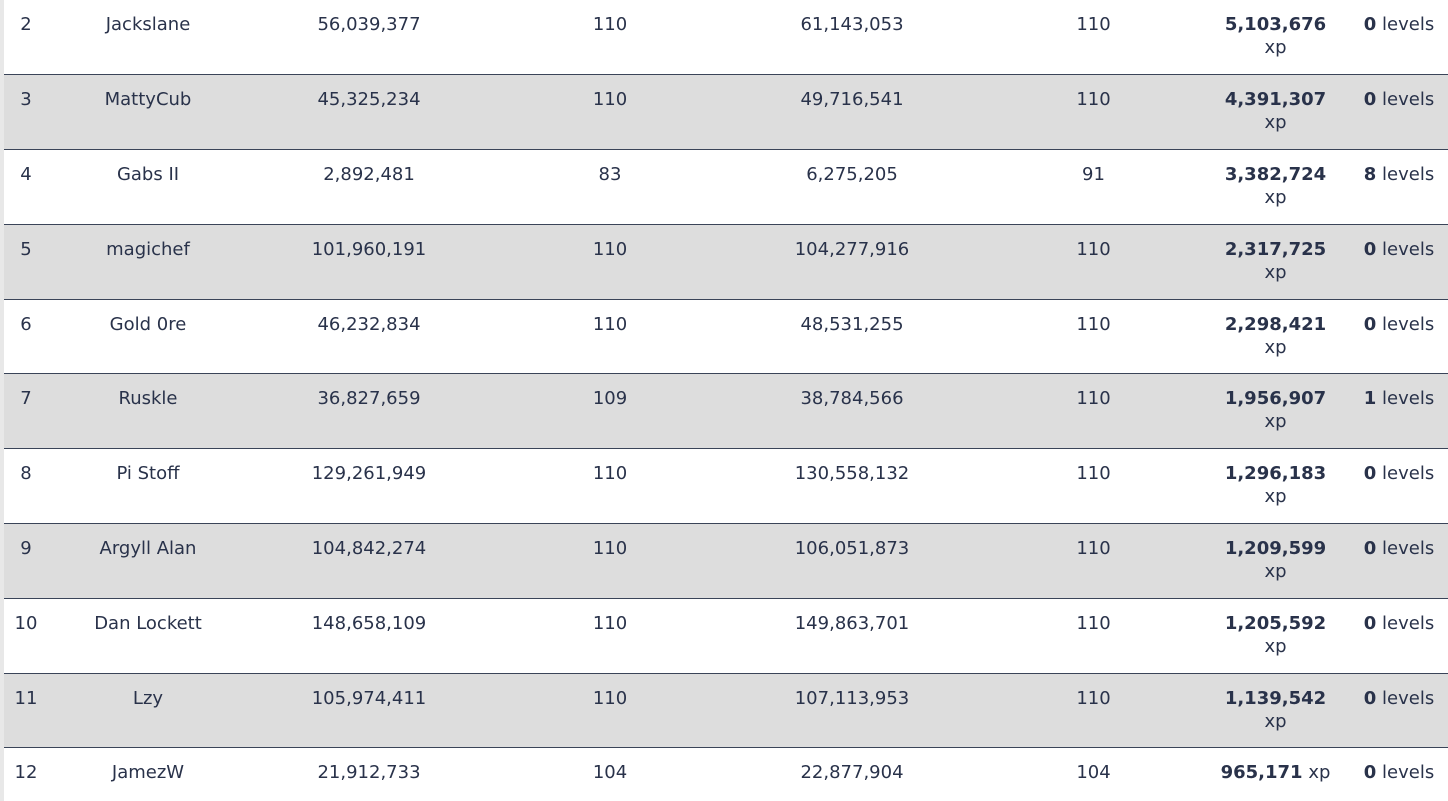 Image resolution: width=1448 pixels, height=801 pixels. What do you see at coordinates (1275, 623) in the screenshot?
I see `xp-gain-value: 1,205,592` at bounding box center [1275, 623].